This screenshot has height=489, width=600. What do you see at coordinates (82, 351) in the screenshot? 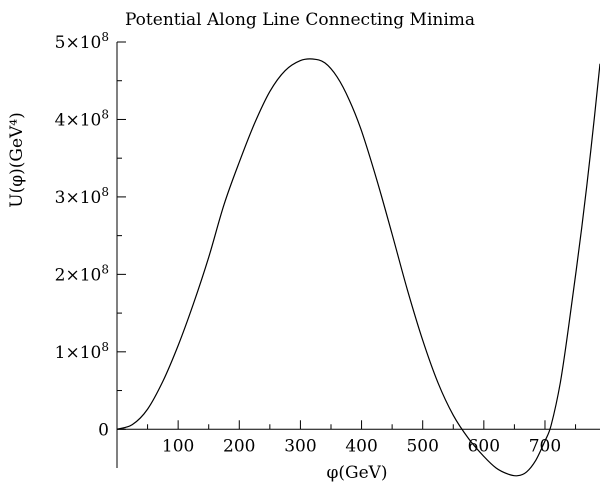
I see `y-tick-label: 1×10⁸` at bounding box center [82, 351].